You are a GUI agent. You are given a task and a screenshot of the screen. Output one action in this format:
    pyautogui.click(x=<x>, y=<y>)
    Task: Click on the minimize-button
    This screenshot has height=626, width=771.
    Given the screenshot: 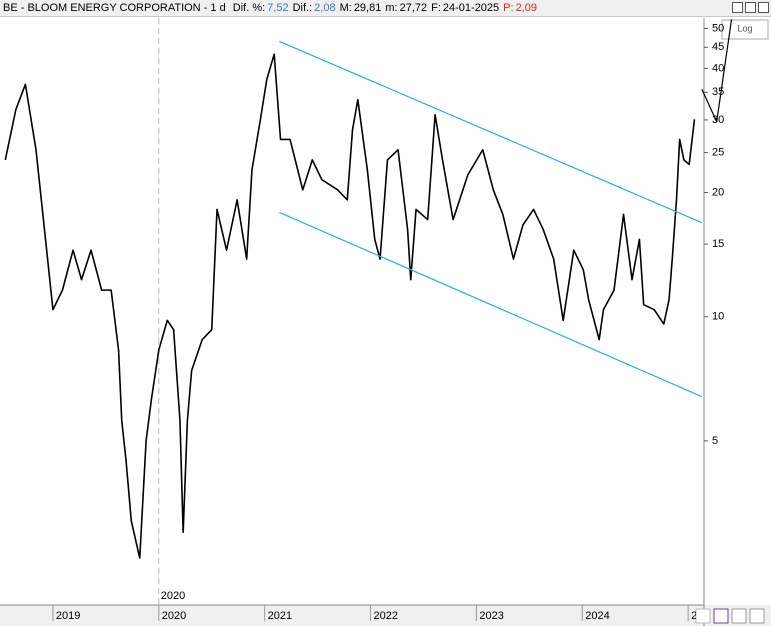 What is the action you would take?
    pyautogui.click(x=737, y=7)
    